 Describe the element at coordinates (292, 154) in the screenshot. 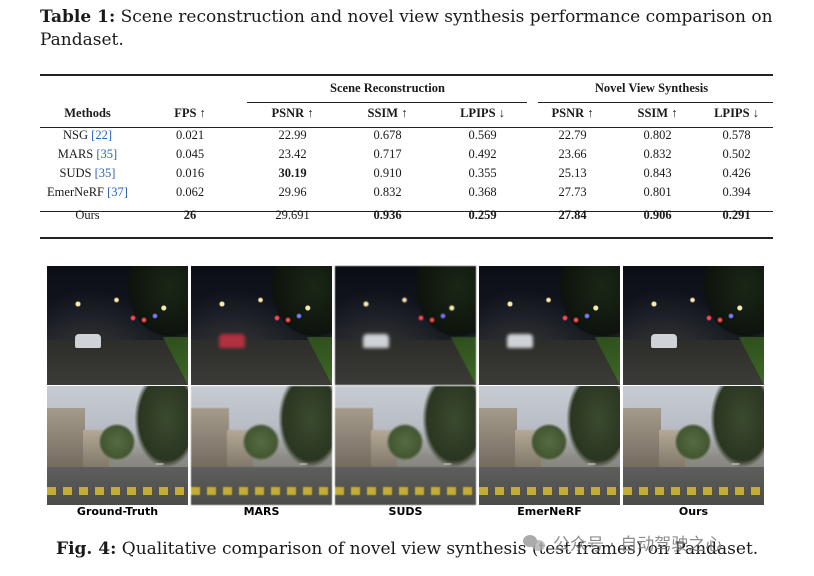

I see `sr-psnr-cell: 23.42` at that location.